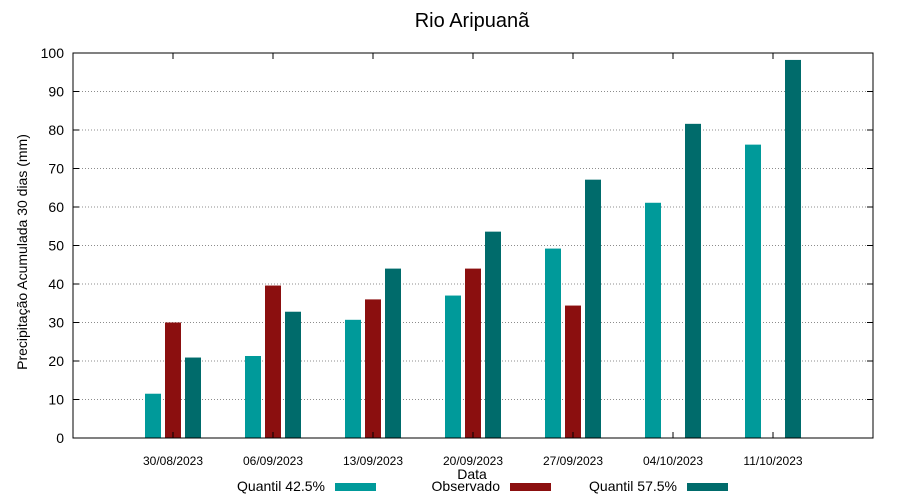 This screenshot has width=900, height=500. I want to click on y-tick-label: 20, so click(56, 361).